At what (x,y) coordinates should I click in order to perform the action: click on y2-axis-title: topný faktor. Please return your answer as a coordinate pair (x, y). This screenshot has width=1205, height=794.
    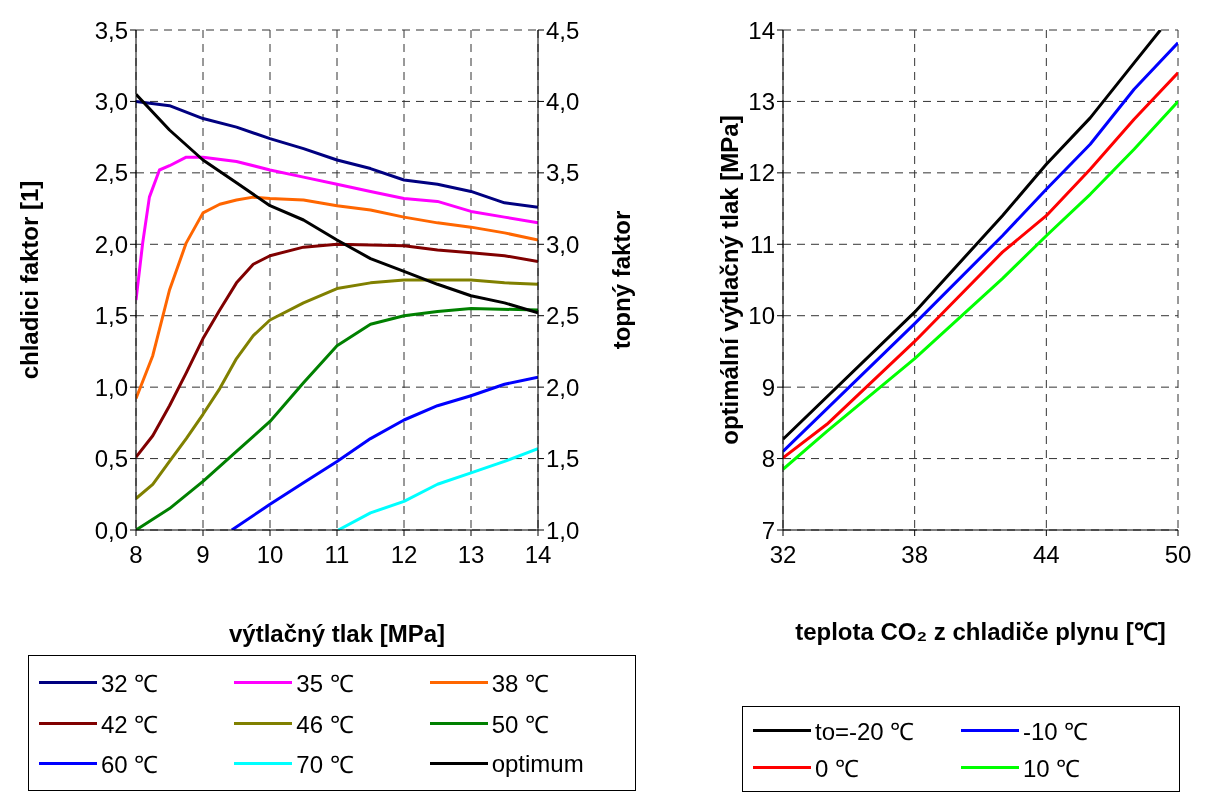
    Looking at the image, I should click on (622, 280).